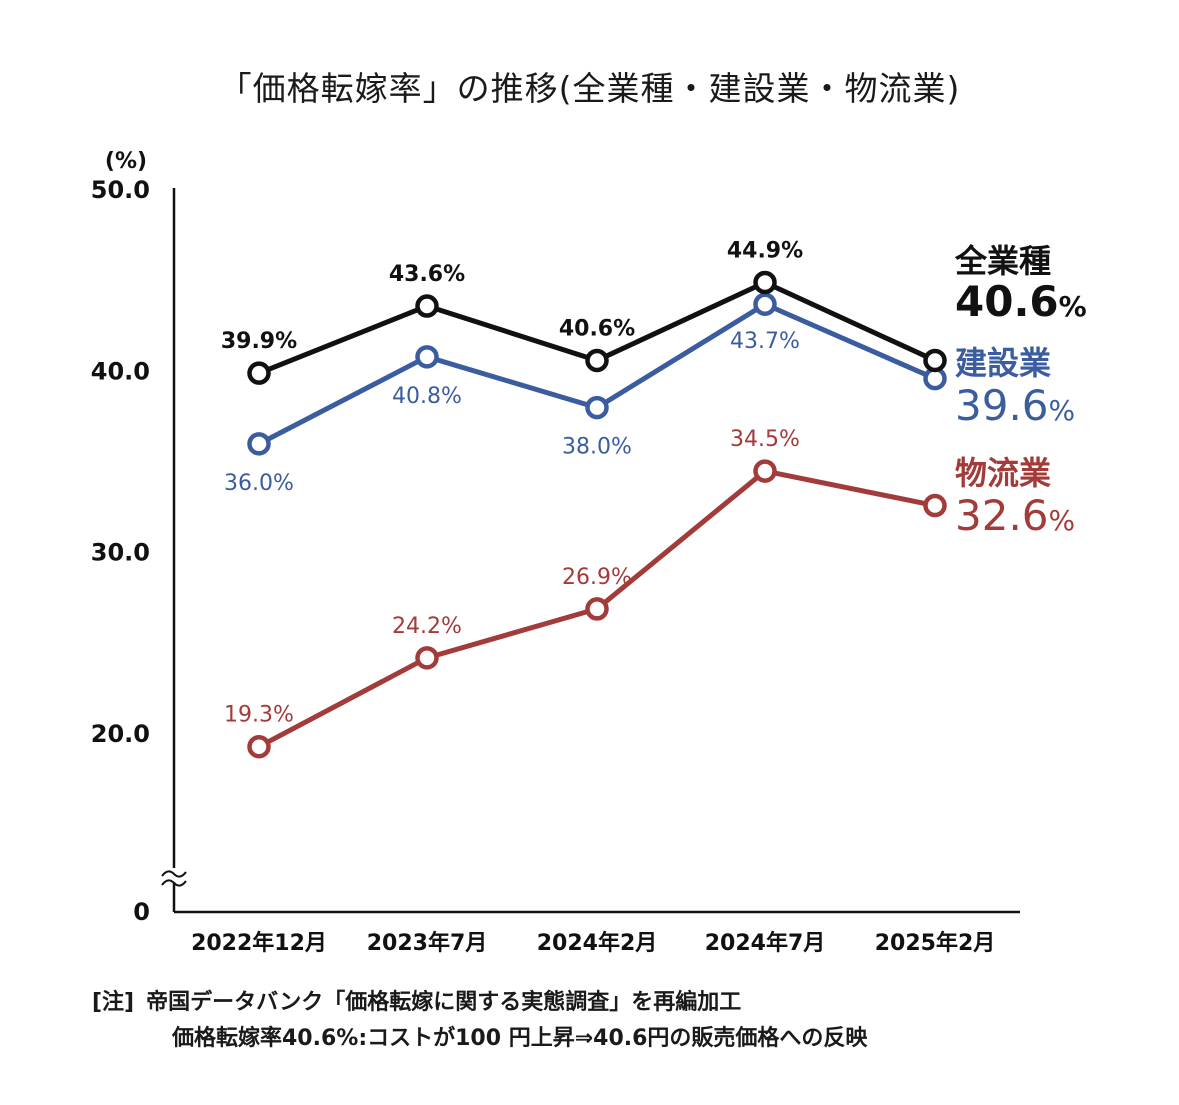 The height and width of the screenshot is (1105, 1179). I want to click on series-end-value: 40.6%, so click(1021, 301).